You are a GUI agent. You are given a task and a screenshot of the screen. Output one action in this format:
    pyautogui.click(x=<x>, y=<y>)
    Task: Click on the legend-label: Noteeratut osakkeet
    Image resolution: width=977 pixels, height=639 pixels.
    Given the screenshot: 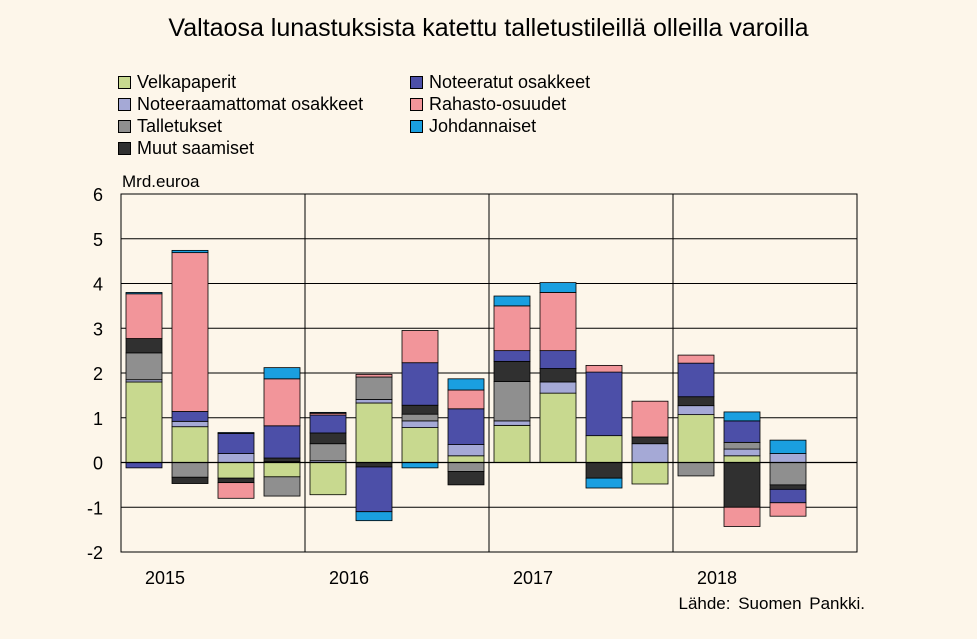 What is the action you would take?
    pyautogui.click(x=510, y=82)
    